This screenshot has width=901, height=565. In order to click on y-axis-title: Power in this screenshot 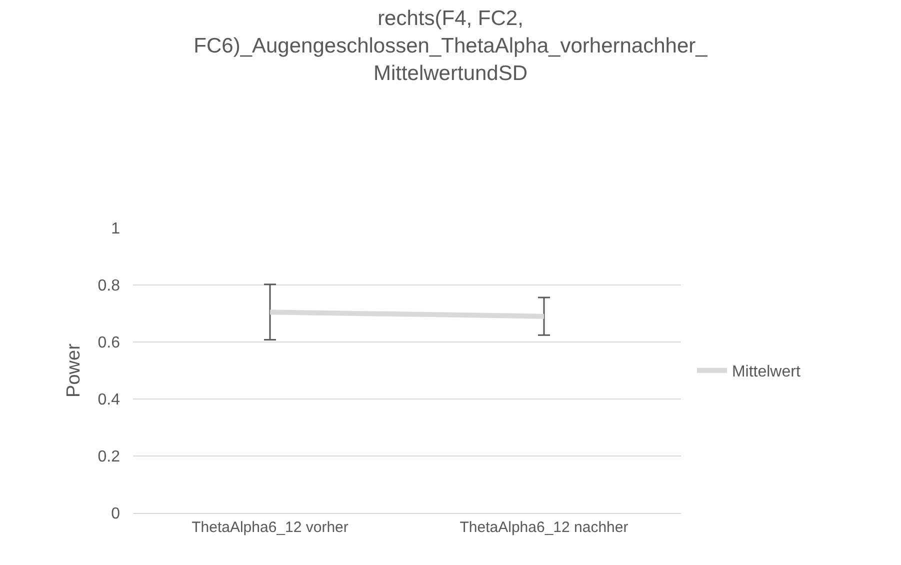, I will do `click(74, 370)`.